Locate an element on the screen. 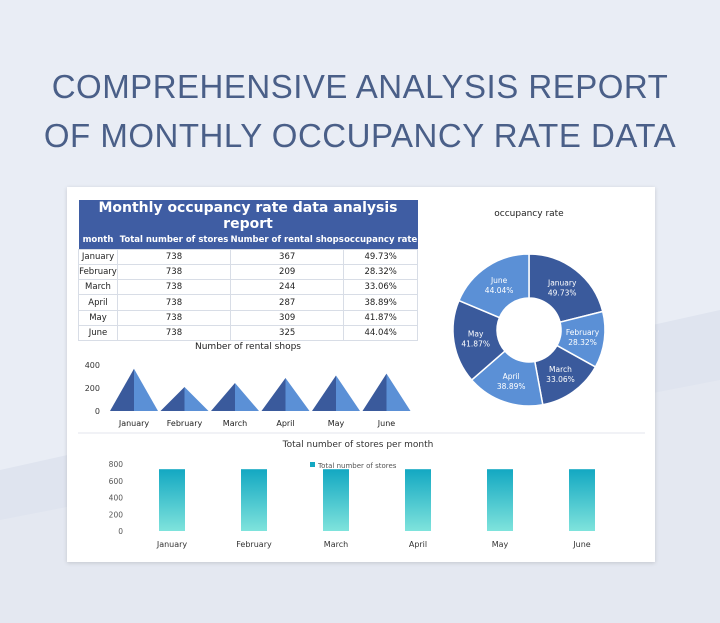 The width and height of the screenshot is (720, 623). donut-label-value: 38.89% is located at coordinates (511, 386).